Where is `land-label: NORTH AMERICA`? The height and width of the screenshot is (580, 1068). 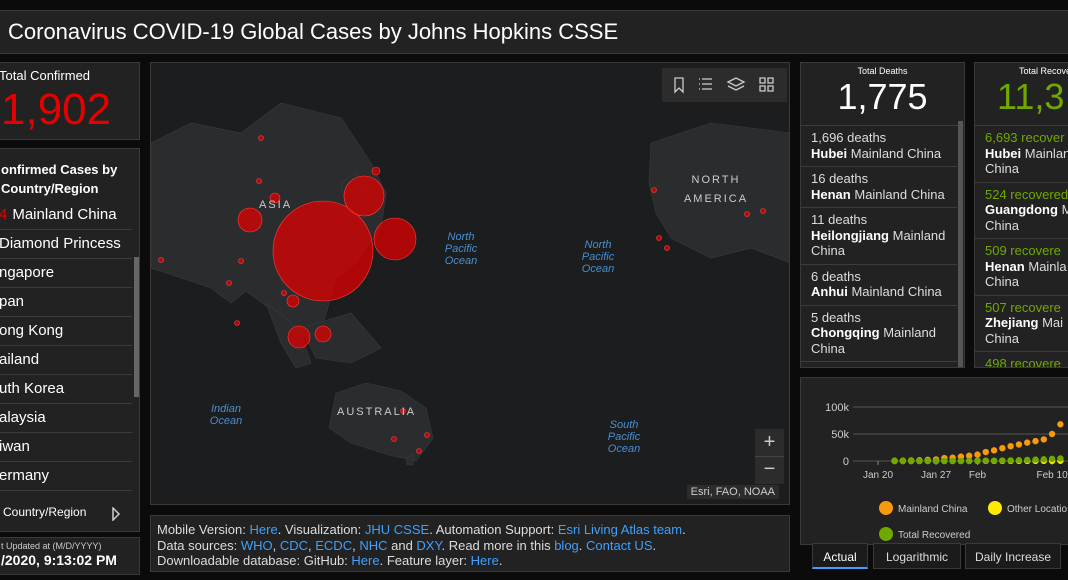 land-label: NORTH AMERICA is located at coordinates (716, 189).